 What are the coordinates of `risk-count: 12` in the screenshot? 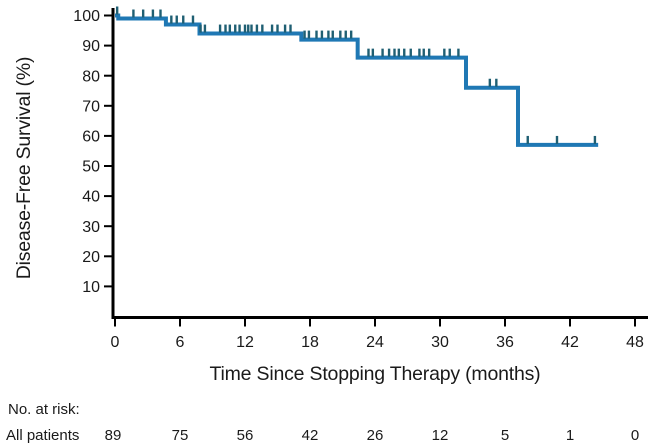 It's located at (440, 435).